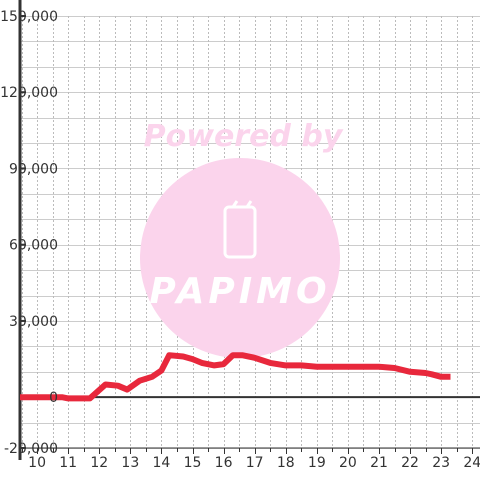  I want to click on series-layer, so click(235, 377).